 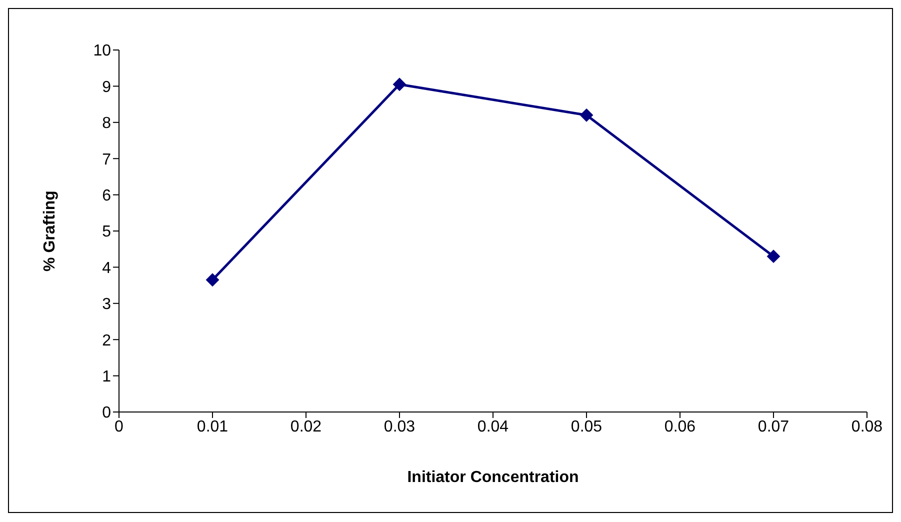 What do you see at coordinates (774, 427) in the screenshot?
I see `x-tick-label: 0.07` at bounding box center [774, 427].